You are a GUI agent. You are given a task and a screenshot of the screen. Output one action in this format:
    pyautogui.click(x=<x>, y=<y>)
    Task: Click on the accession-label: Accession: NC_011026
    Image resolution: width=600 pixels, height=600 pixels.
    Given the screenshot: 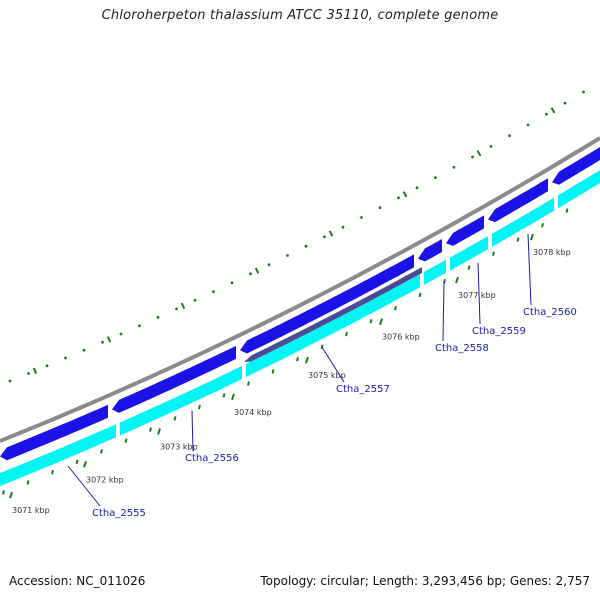 What is the action you would take?
    pyautogui.click(x=77, y=581)
    